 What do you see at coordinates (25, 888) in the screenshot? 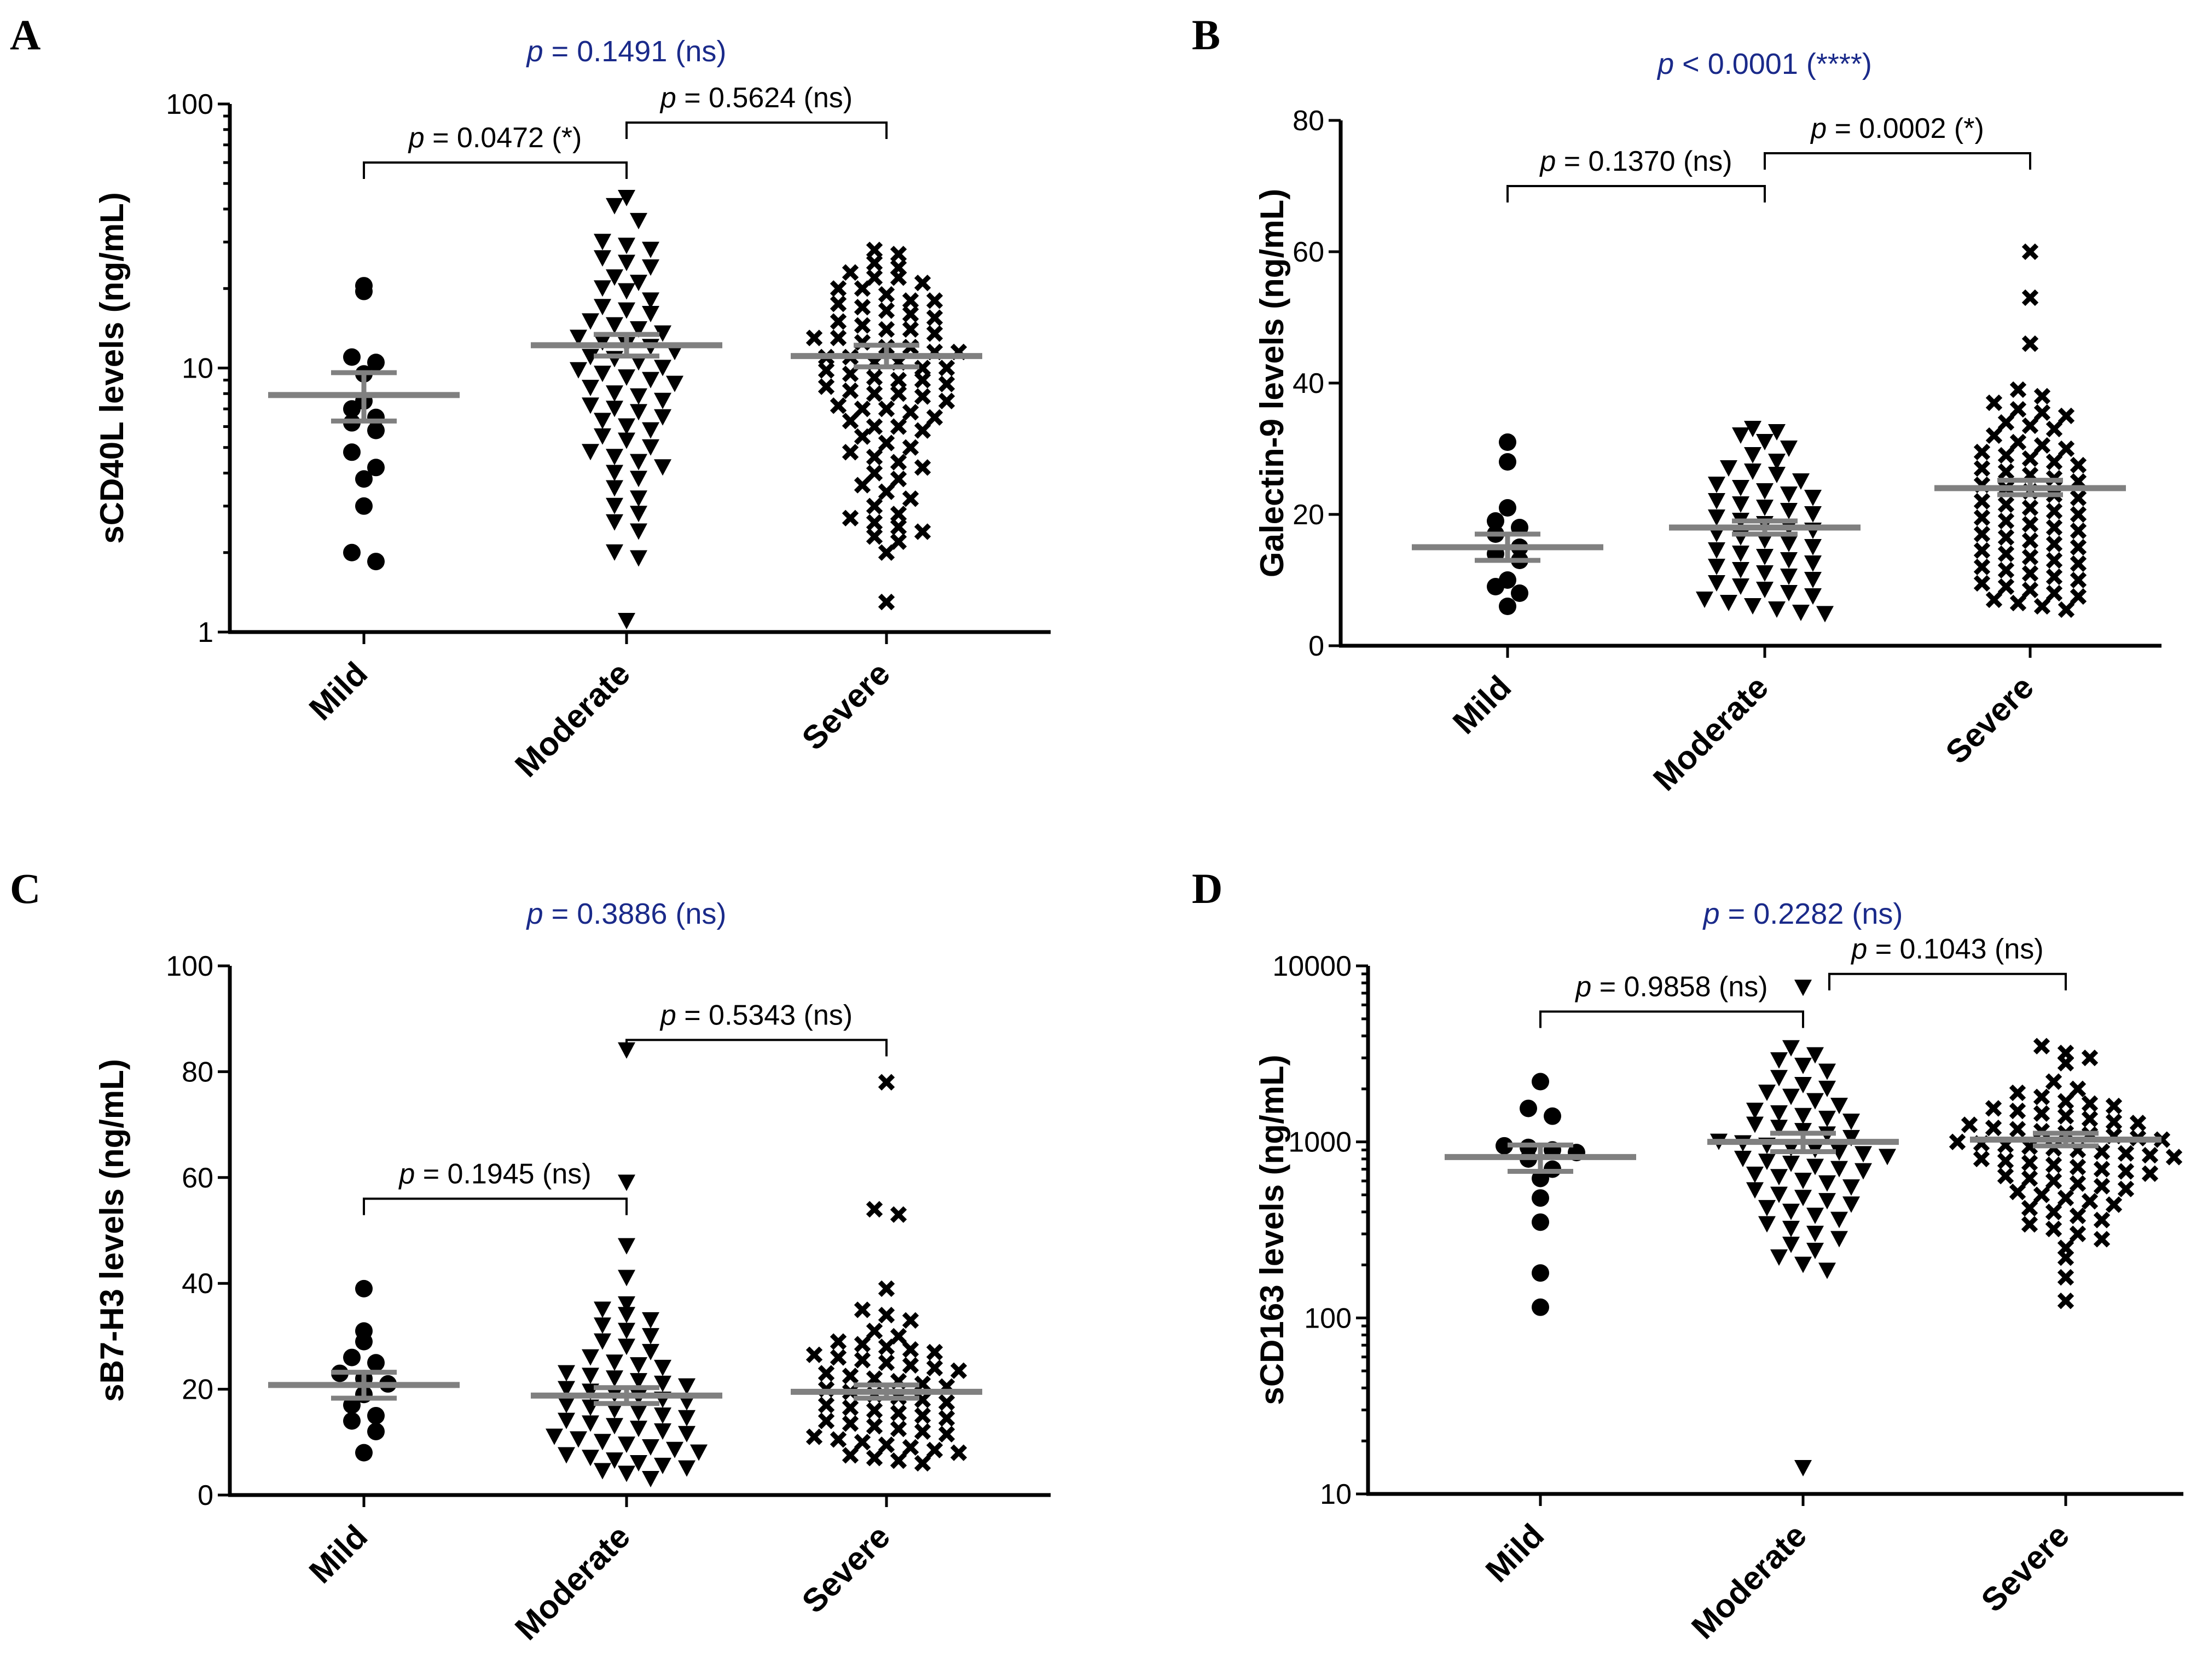
I see `panel-letter: C` at bounding box center [25, 888].